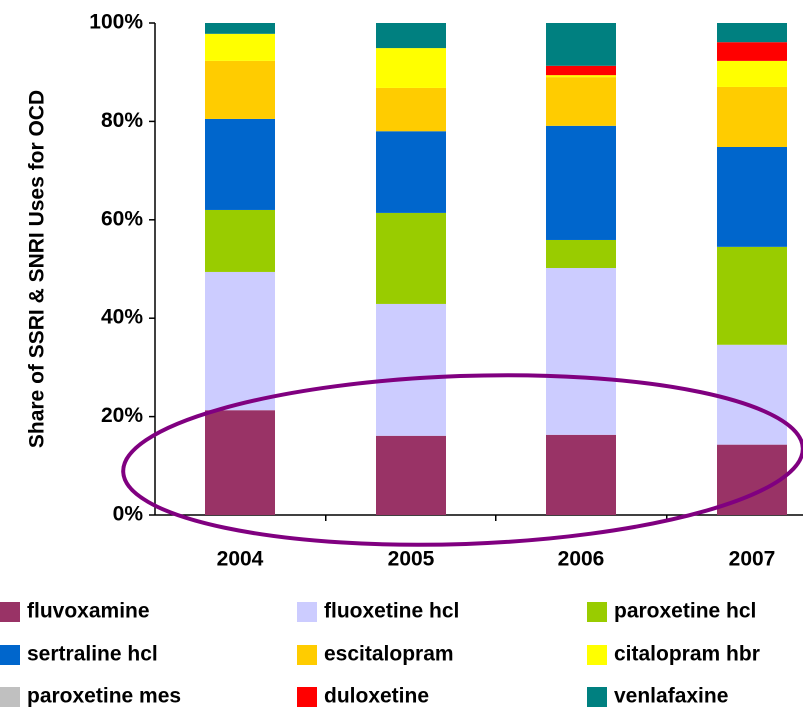  I want to click on x-tick-label: 2004, so click(240, 559).